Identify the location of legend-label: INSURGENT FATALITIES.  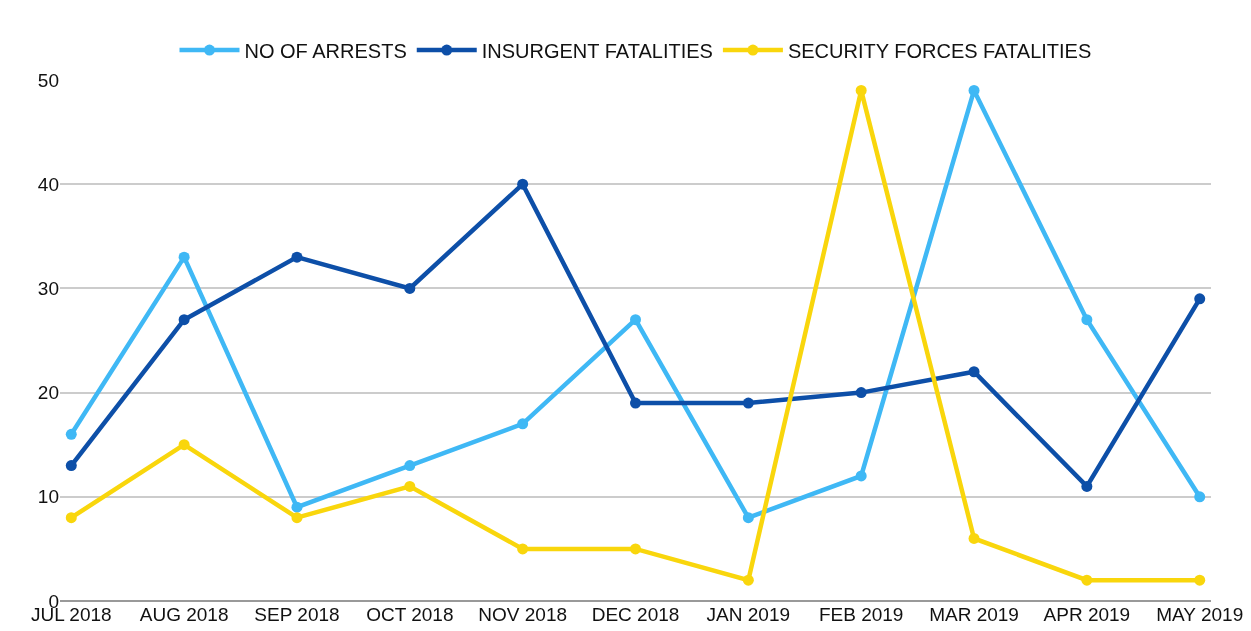
(597, 50).